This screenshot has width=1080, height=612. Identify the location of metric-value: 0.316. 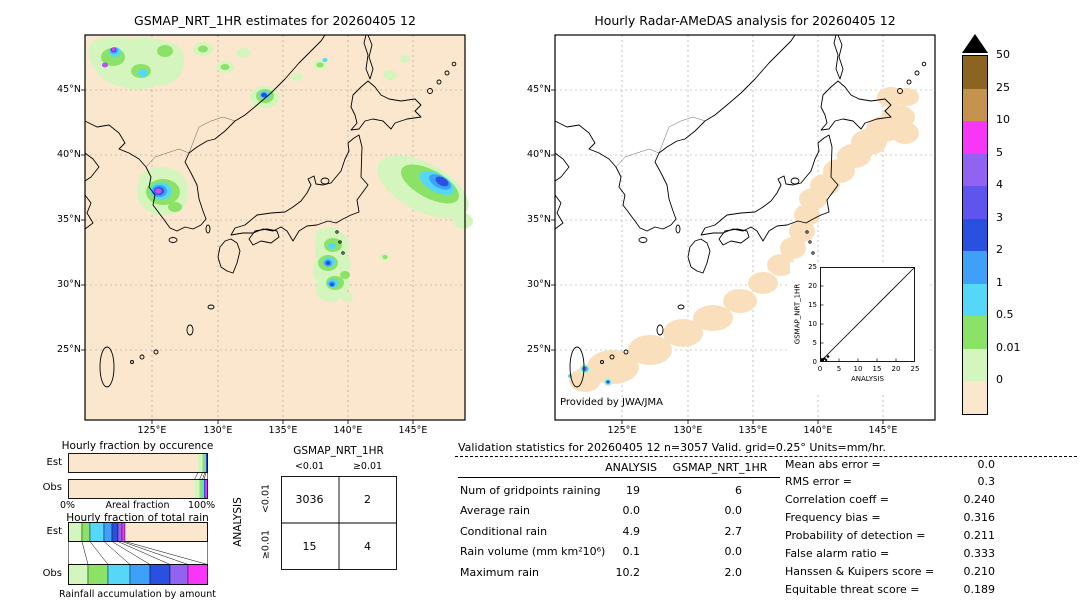
(979, 517).